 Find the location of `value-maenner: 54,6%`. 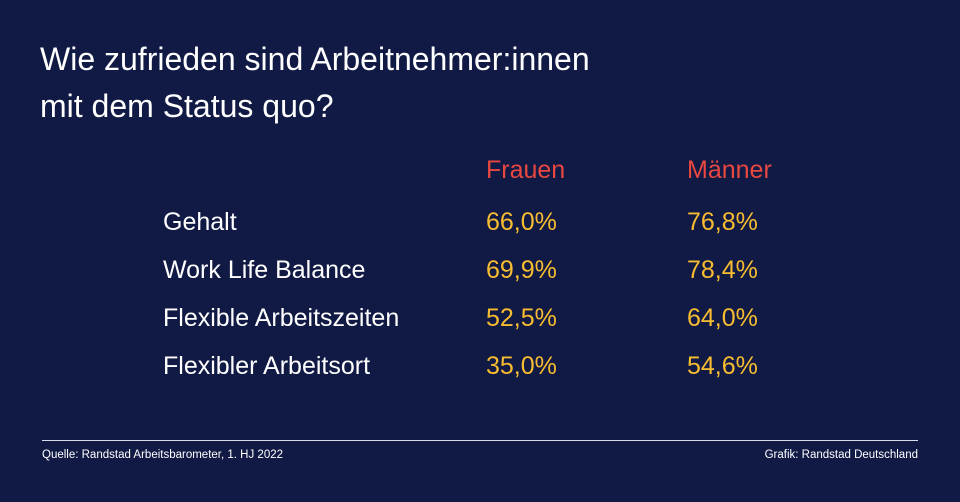

value-maenner: 54,6% is located at coordinates (722, 366).